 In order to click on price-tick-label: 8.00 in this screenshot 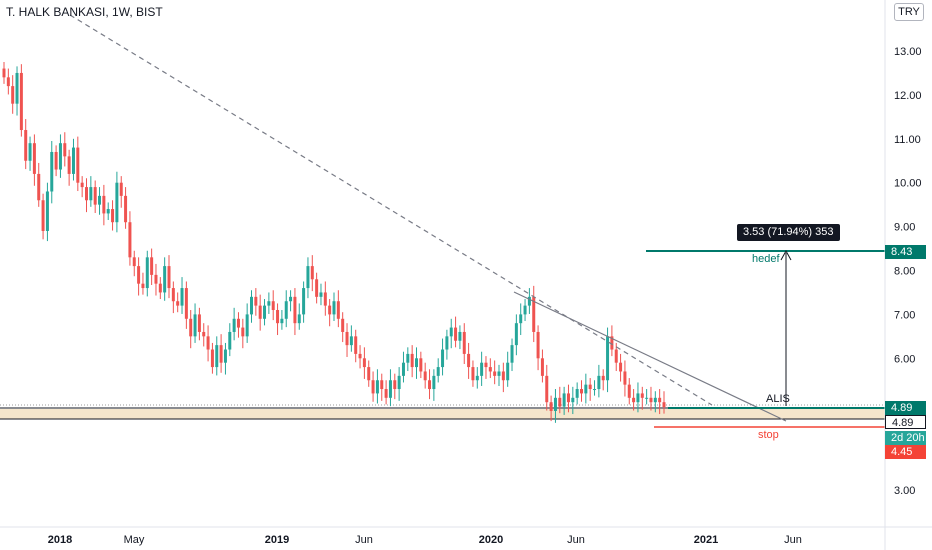, I will do `click(904, 272)`.